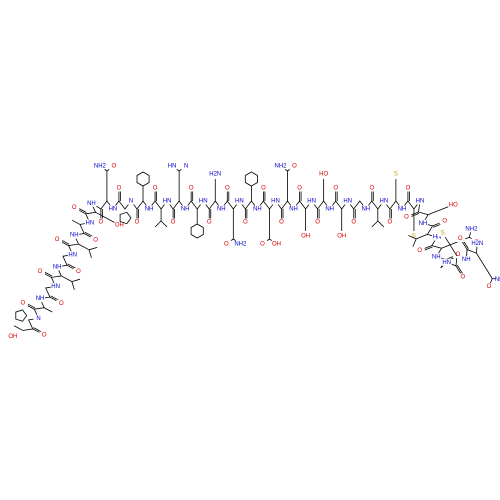 This screenshot has height=500, width=500. Describe the element at coordinates (197, 231) in the screenshot. I see `aromatic-ring` at that location.